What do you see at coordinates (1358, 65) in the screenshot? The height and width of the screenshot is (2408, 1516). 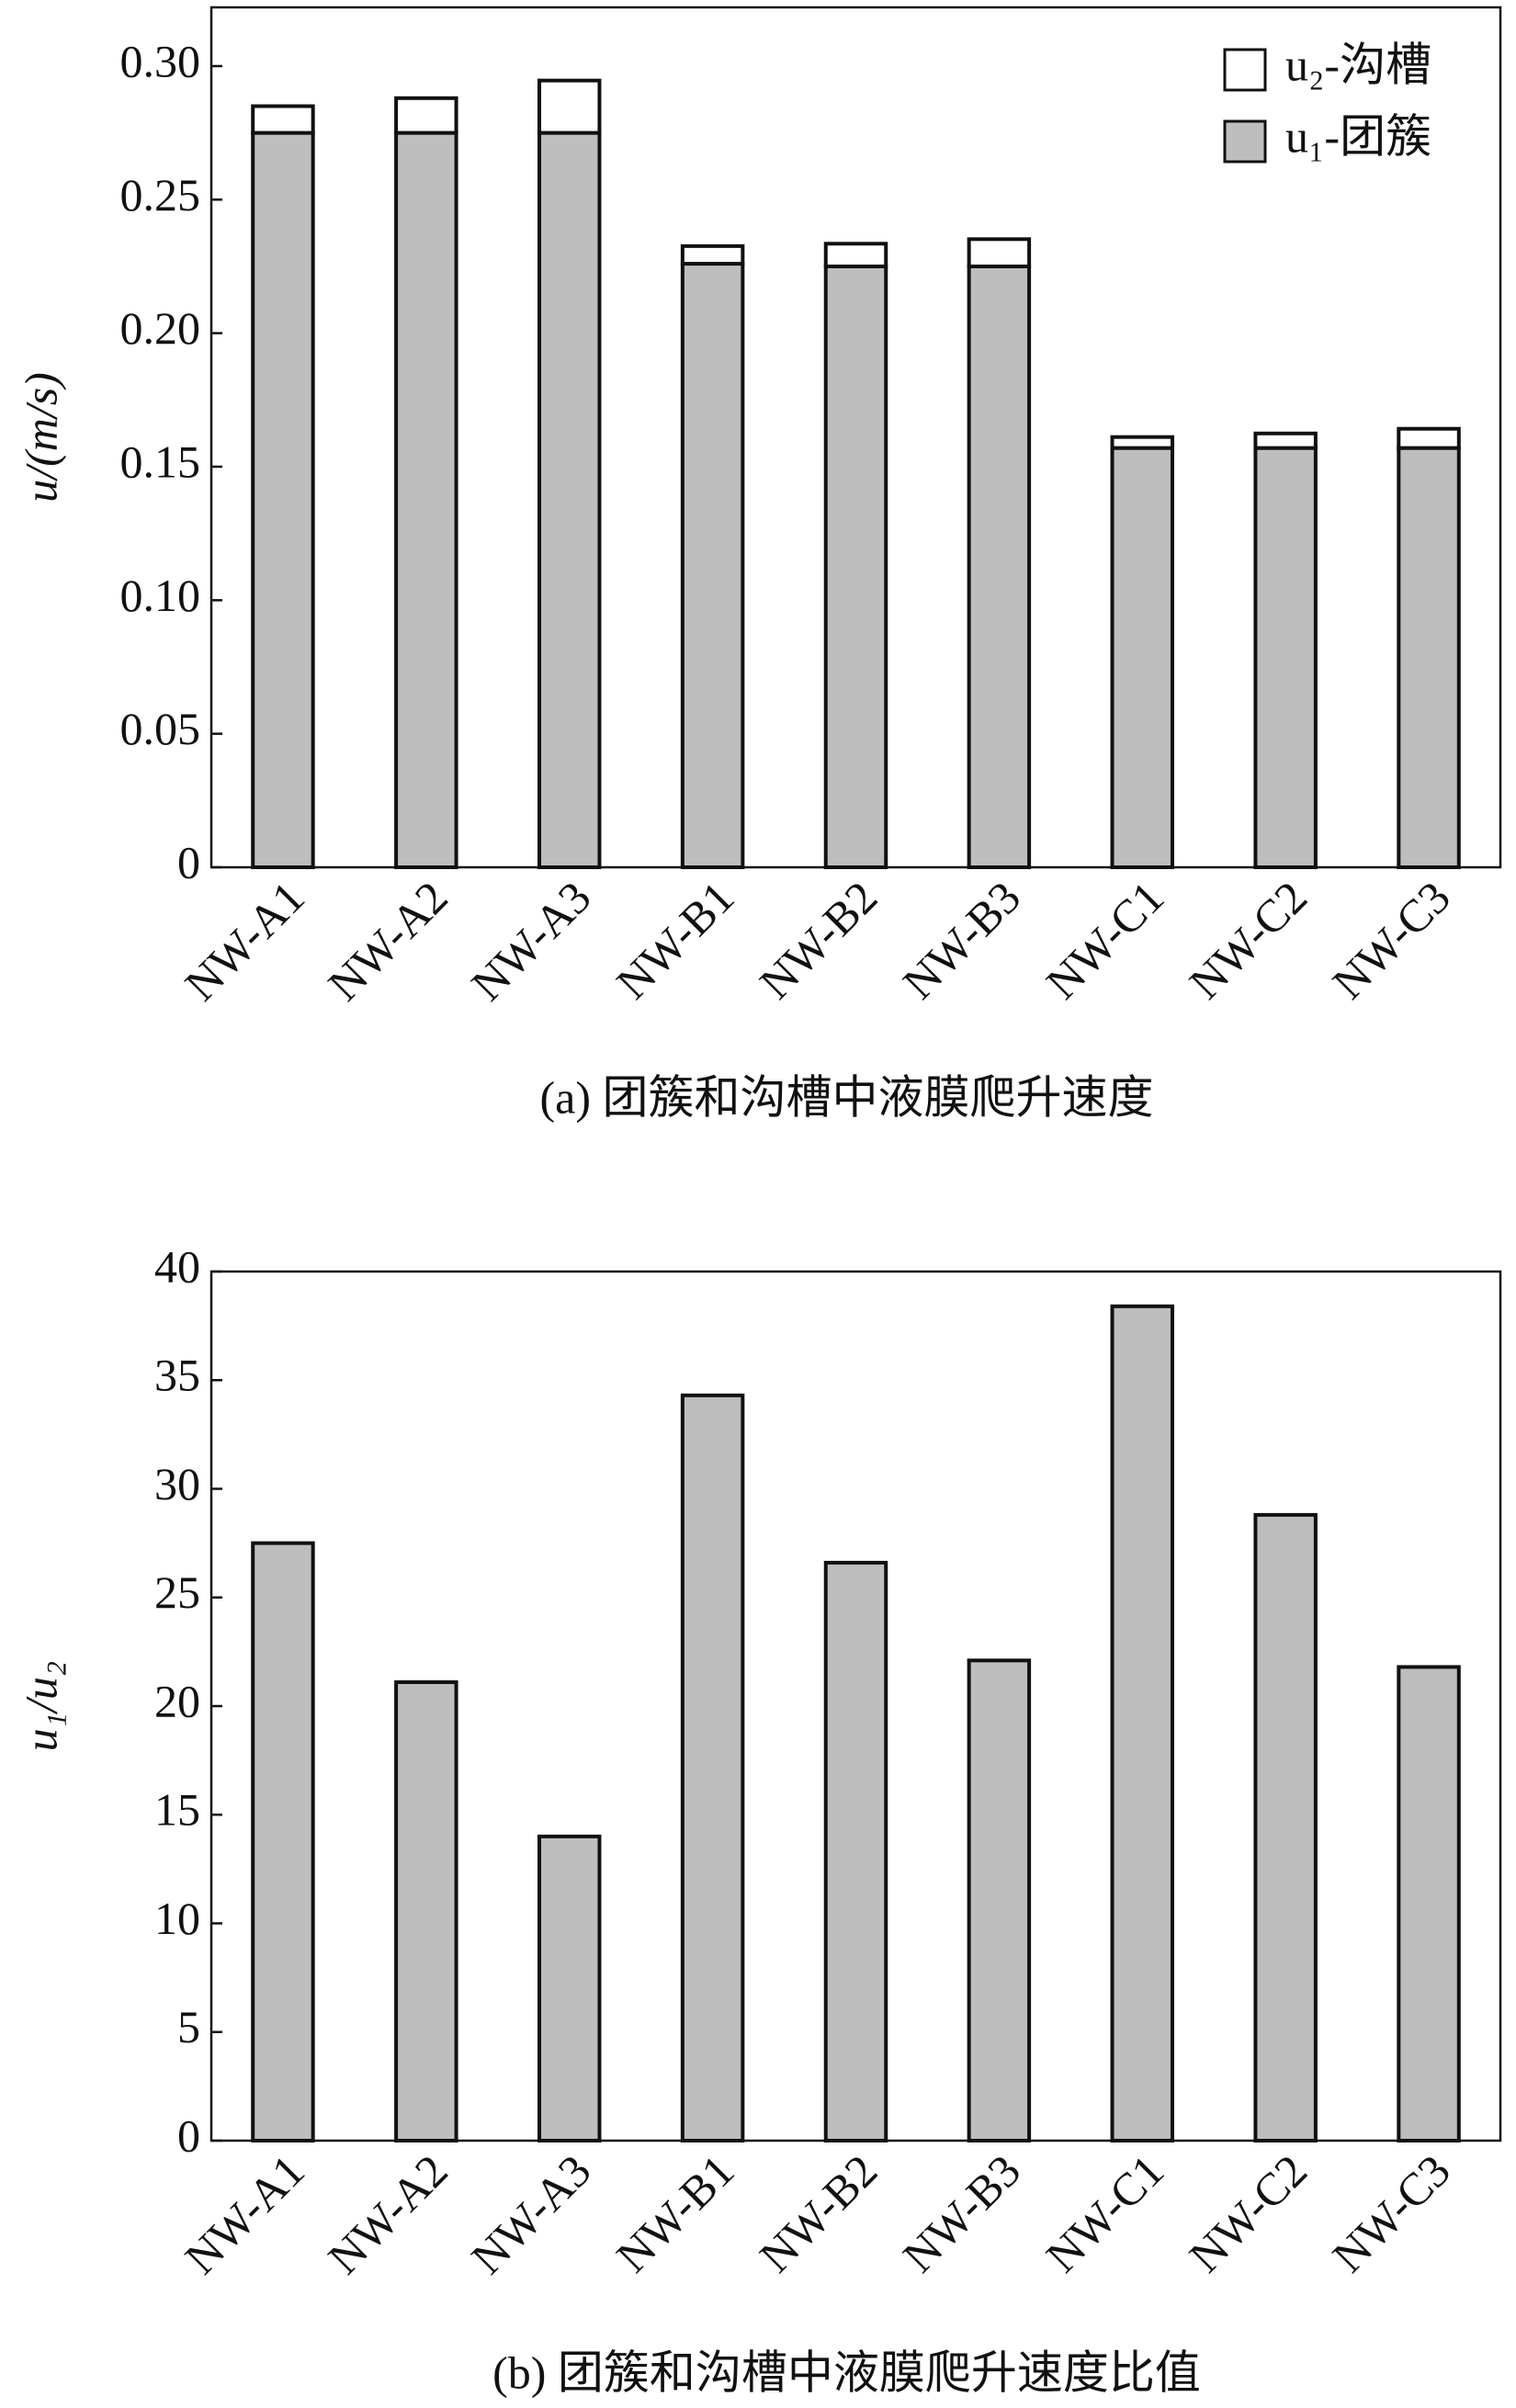 I see `legend-label: u₂-沟槽` at bounding box center [1358, 65].